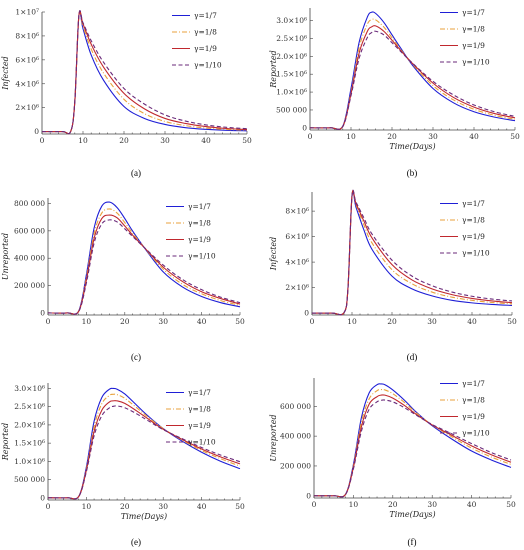 The height and width of the screenshot is (550, 524). I want to click on y-tick-label: 600 000, so click(295, 406).